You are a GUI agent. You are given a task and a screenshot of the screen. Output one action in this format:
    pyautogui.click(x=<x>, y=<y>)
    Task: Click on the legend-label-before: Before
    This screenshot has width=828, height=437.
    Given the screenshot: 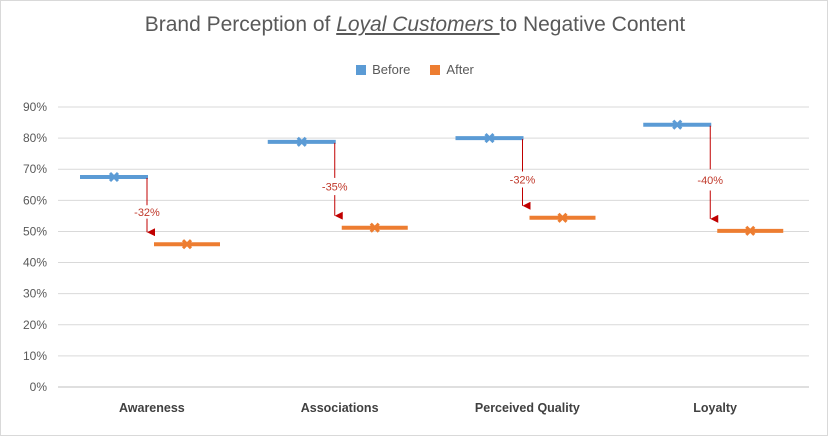 What is the action you would take?
    pyautogui.click(x=391, y=69)
    